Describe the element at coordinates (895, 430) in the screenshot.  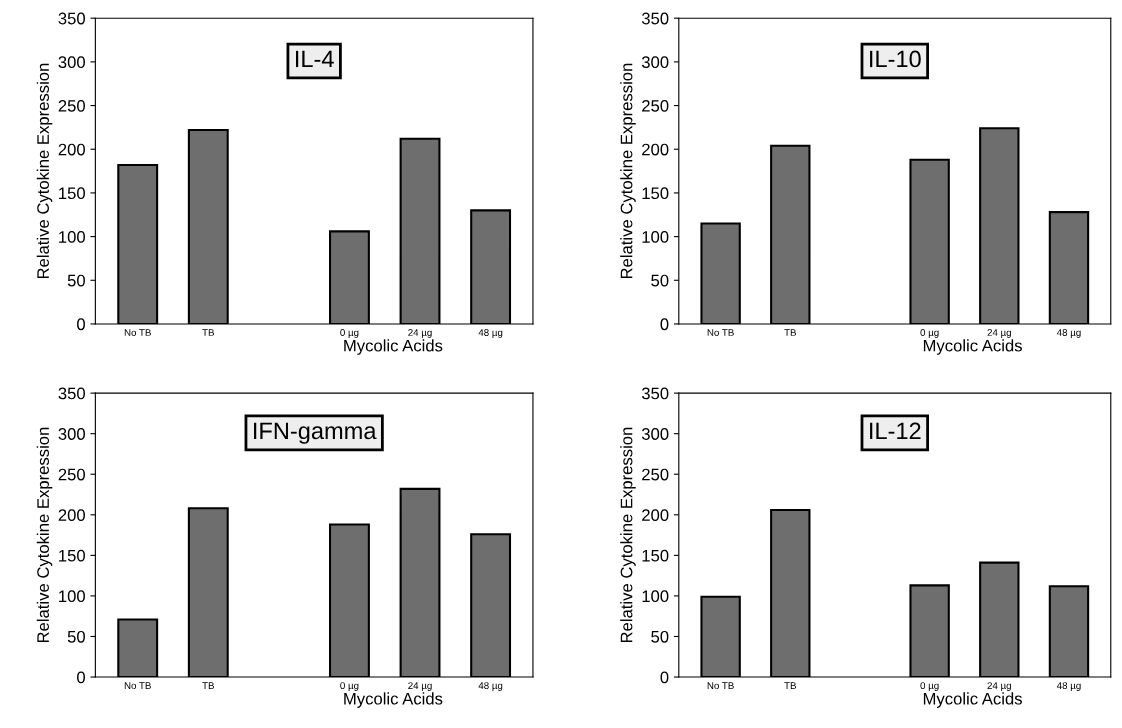
I see `text: IL-12` at that location.